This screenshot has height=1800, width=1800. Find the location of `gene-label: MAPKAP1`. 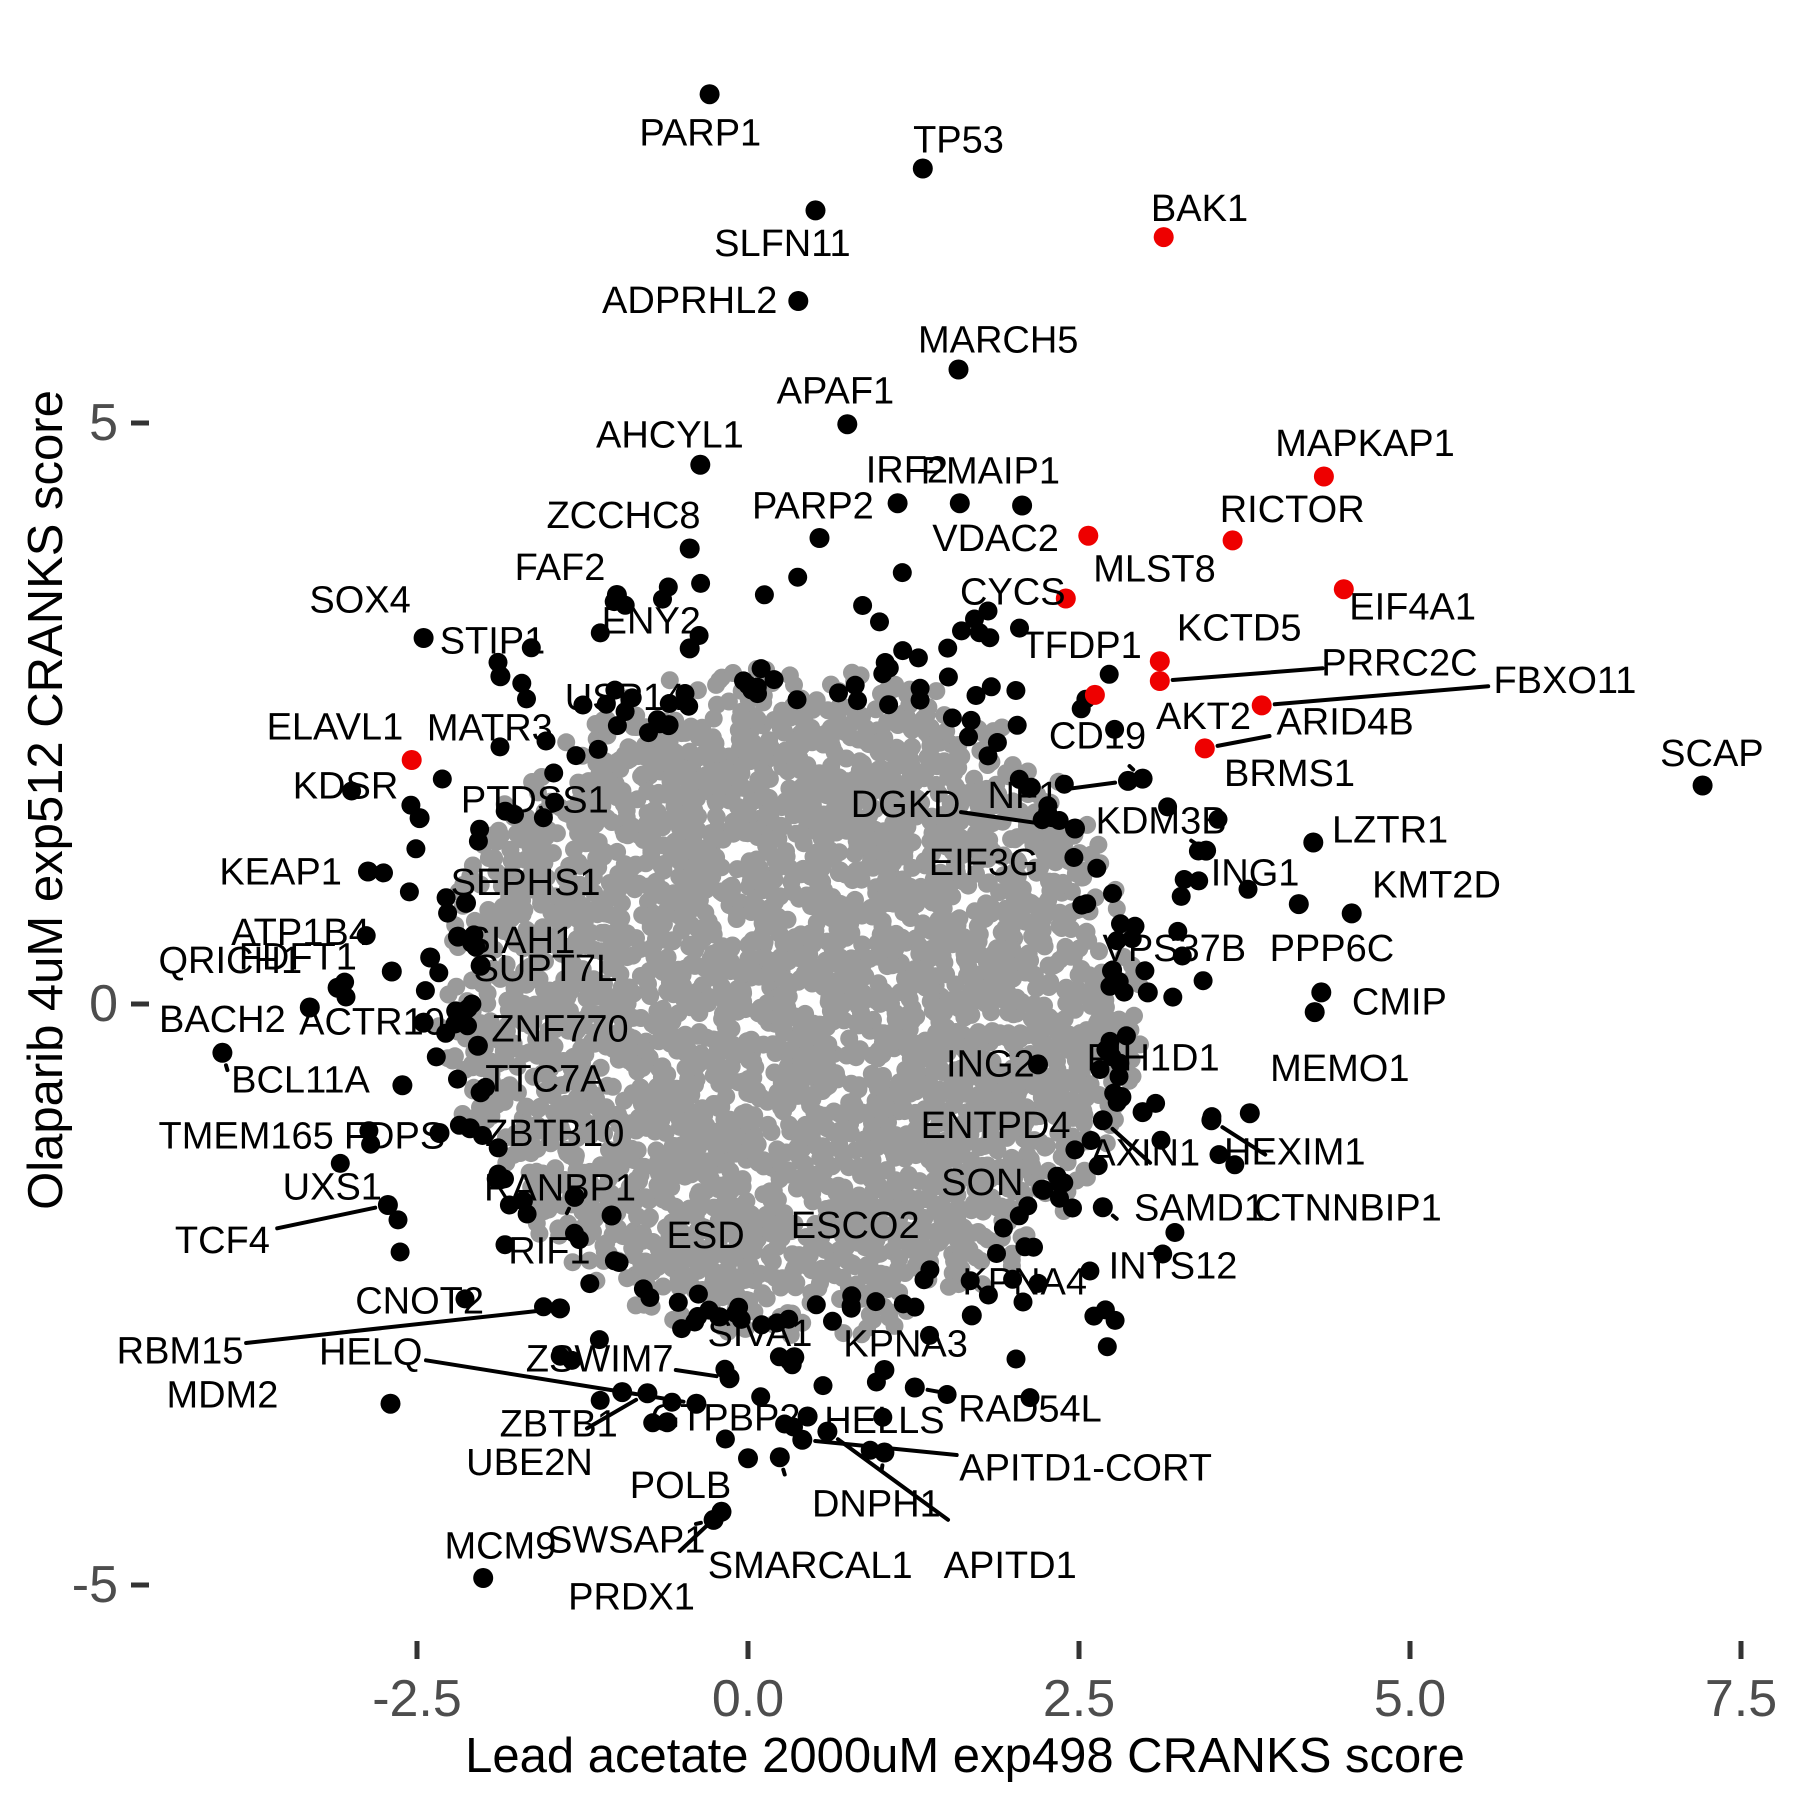

gene-label: MAPKAP1 is located at coordinates (1365, 444).